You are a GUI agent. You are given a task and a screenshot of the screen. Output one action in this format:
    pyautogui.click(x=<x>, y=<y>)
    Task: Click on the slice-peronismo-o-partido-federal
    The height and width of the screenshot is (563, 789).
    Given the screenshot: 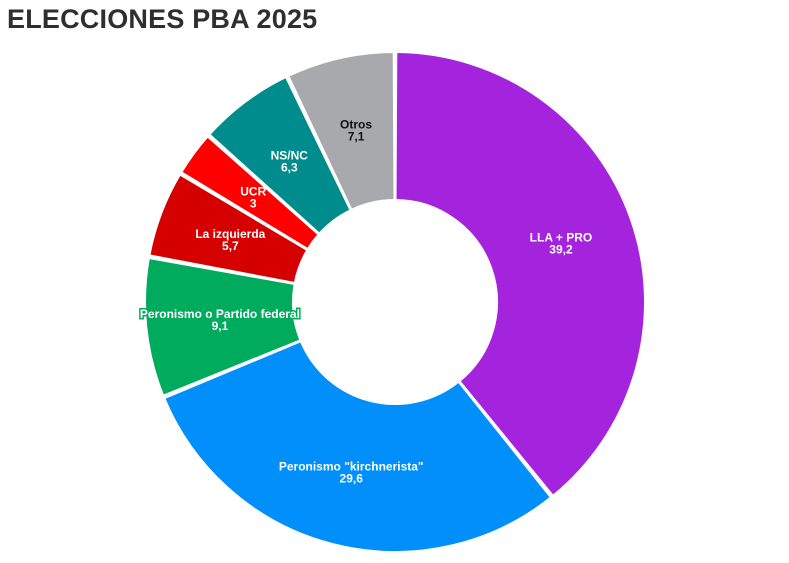 What is the action you would take?
    pyautogui.click(x=223, y=327)
    